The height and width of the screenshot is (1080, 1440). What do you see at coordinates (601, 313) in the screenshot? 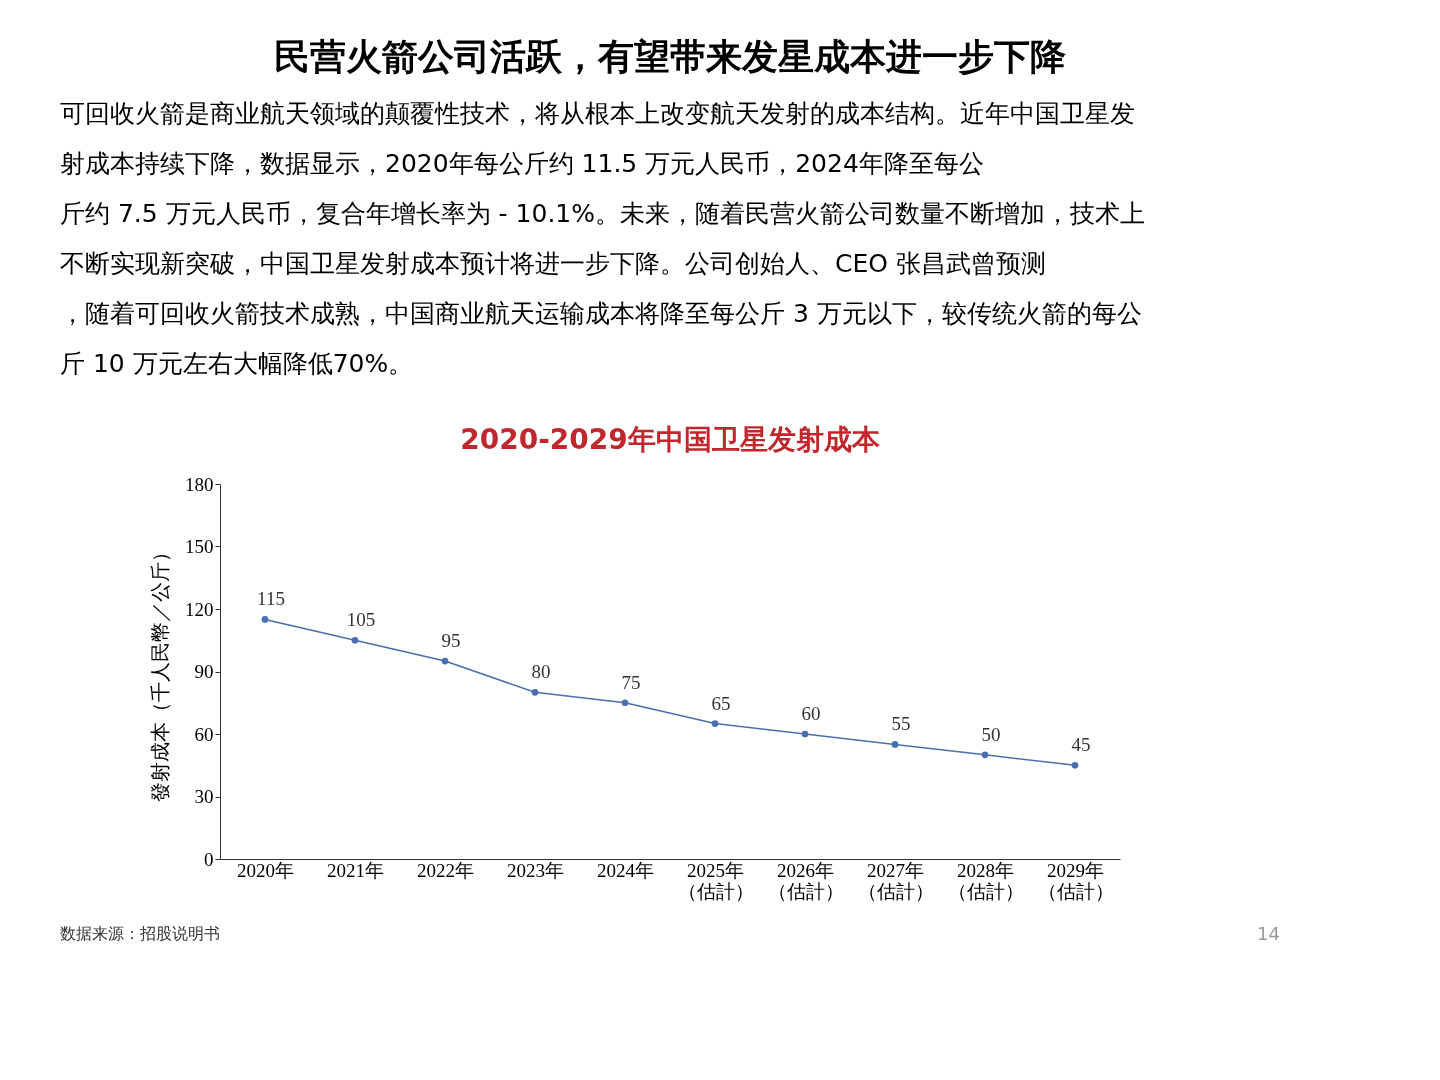
I see `text: ，随着可回收火箭技术成熟，中国商业航天运输成本将降至每公斤 3 万元以下，较传统火箭的每公` at bounding box center [601, 313].